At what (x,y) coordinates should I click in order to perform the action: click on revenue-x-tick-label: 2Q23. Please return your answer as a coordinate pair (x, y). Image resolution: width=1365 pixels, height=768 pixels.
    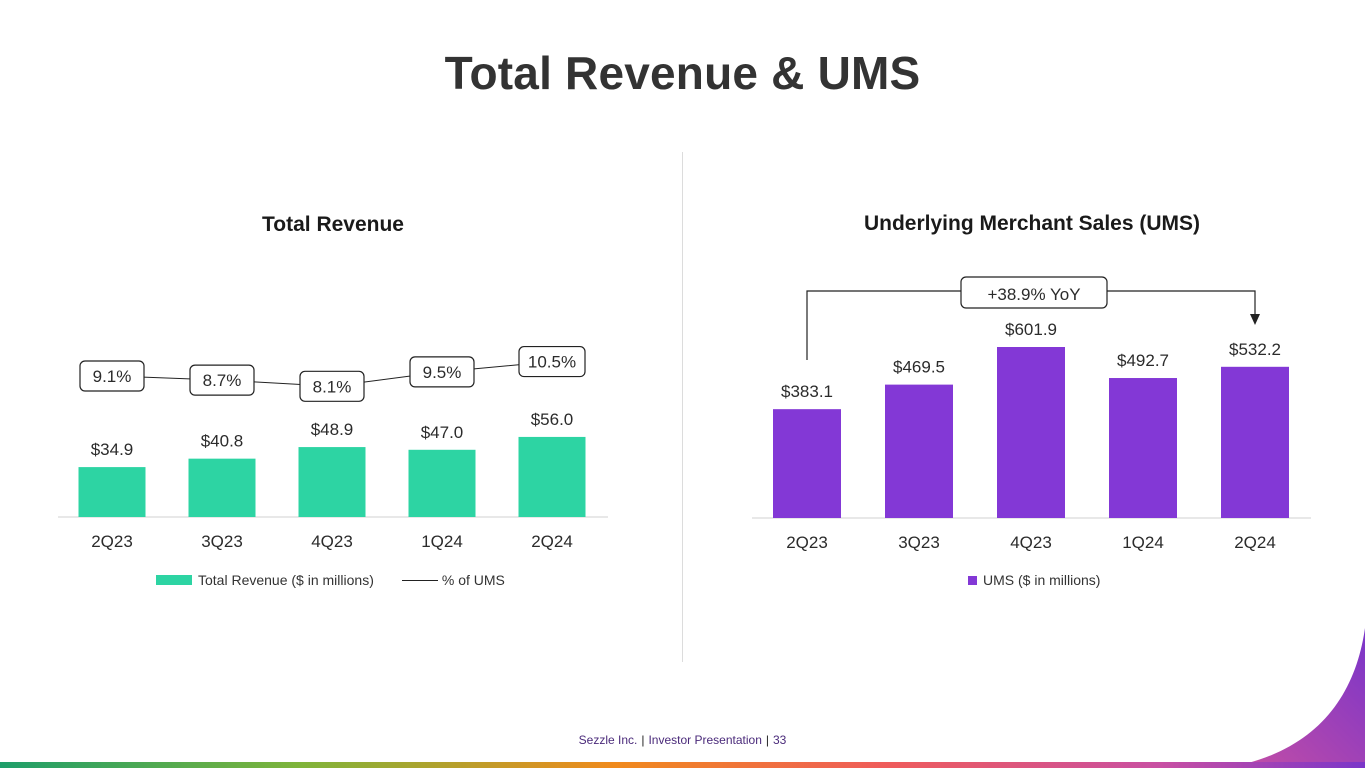
    Looking at the image, I should click on (112, 541).